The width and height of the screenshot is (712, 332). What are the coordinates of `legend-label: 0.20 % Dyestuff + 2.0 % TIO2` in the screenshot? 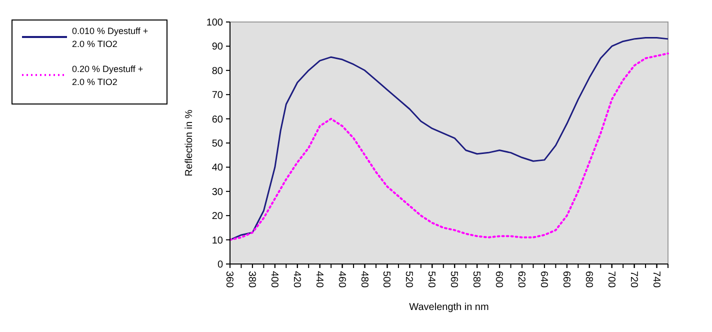 It's located at (108, 75).